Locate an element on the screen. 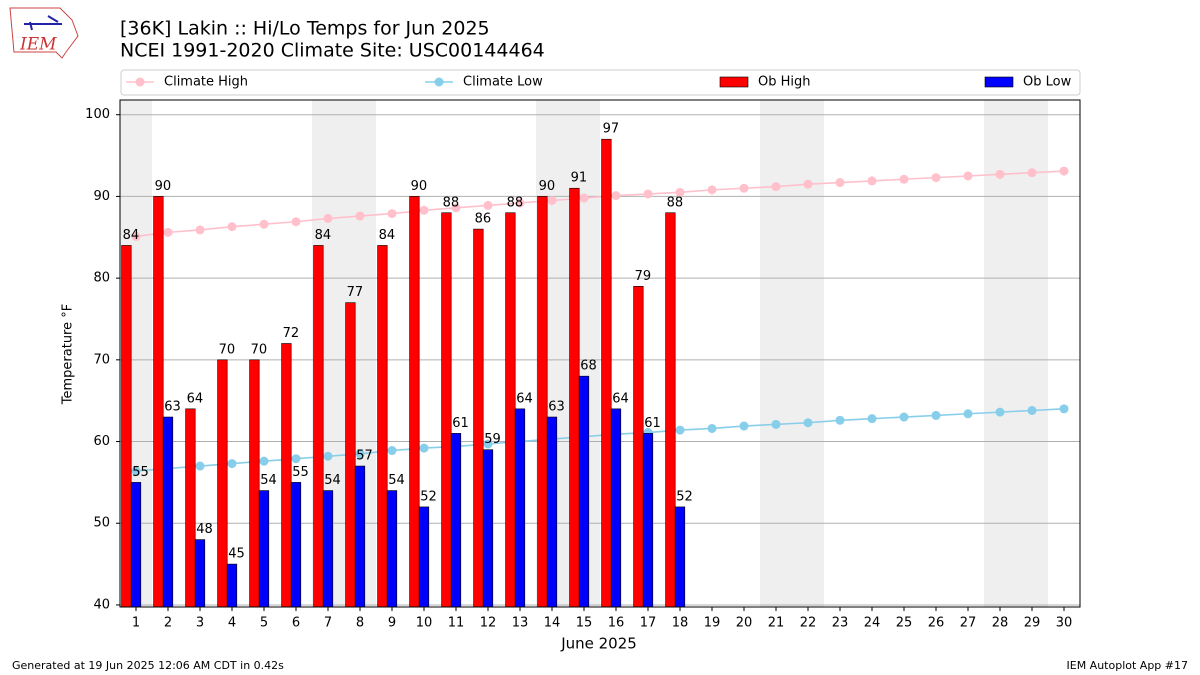 This screenshot has height=675, width=1200. x-tick-label: 15 is located at coordinates (584, 623).